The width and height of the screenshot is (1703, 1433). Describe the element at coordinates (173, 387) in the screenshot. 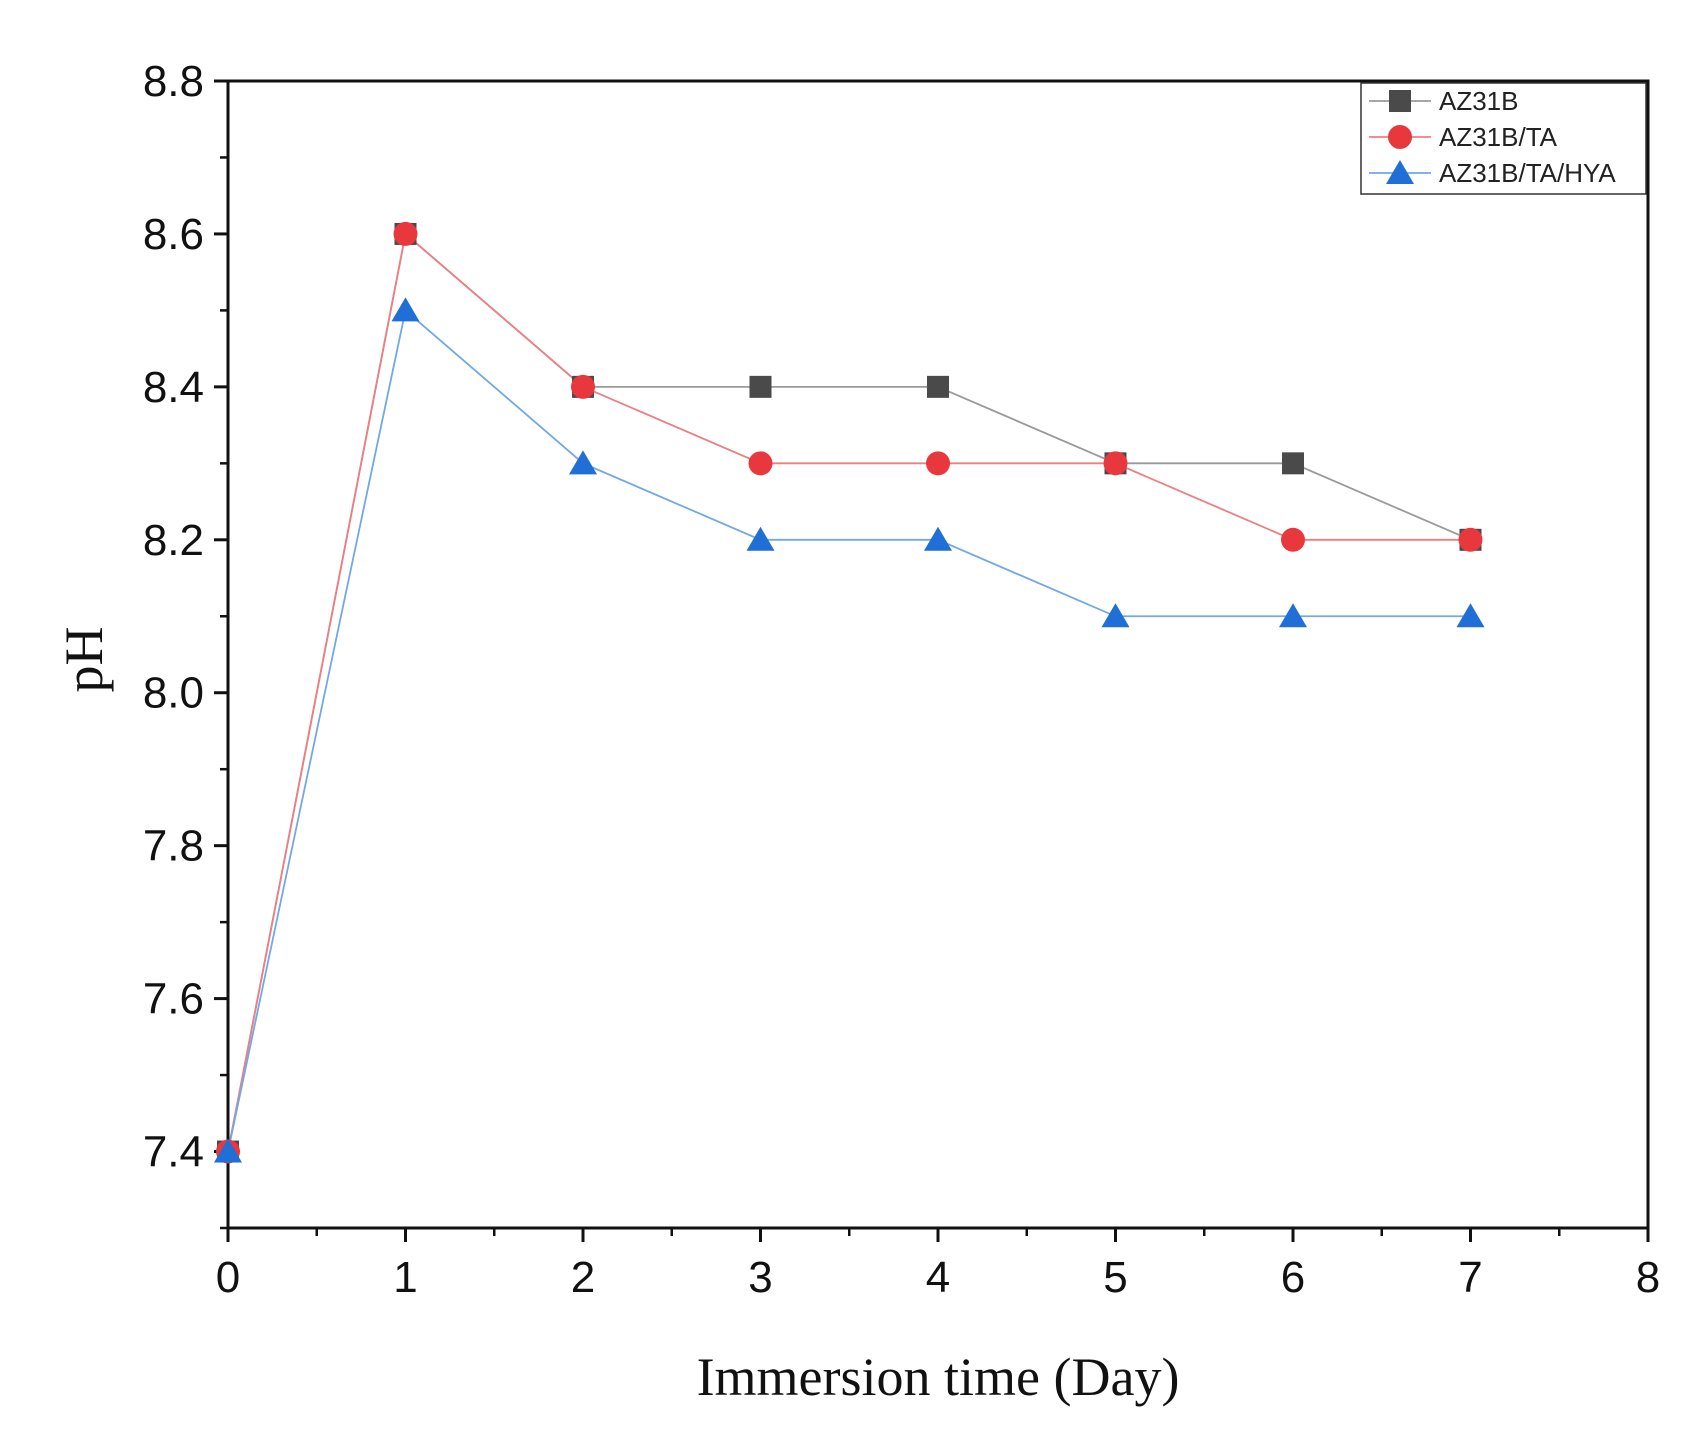

I see `y-tick-label: 8.4` at that location.